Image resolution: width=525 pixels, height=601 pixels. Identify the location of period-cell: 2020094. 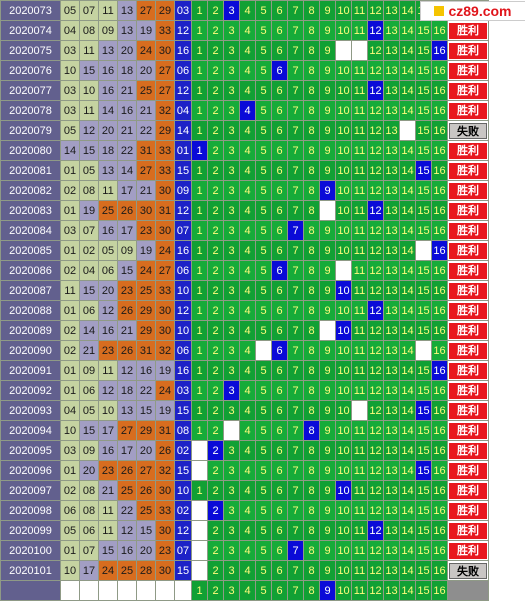
(30, 430).